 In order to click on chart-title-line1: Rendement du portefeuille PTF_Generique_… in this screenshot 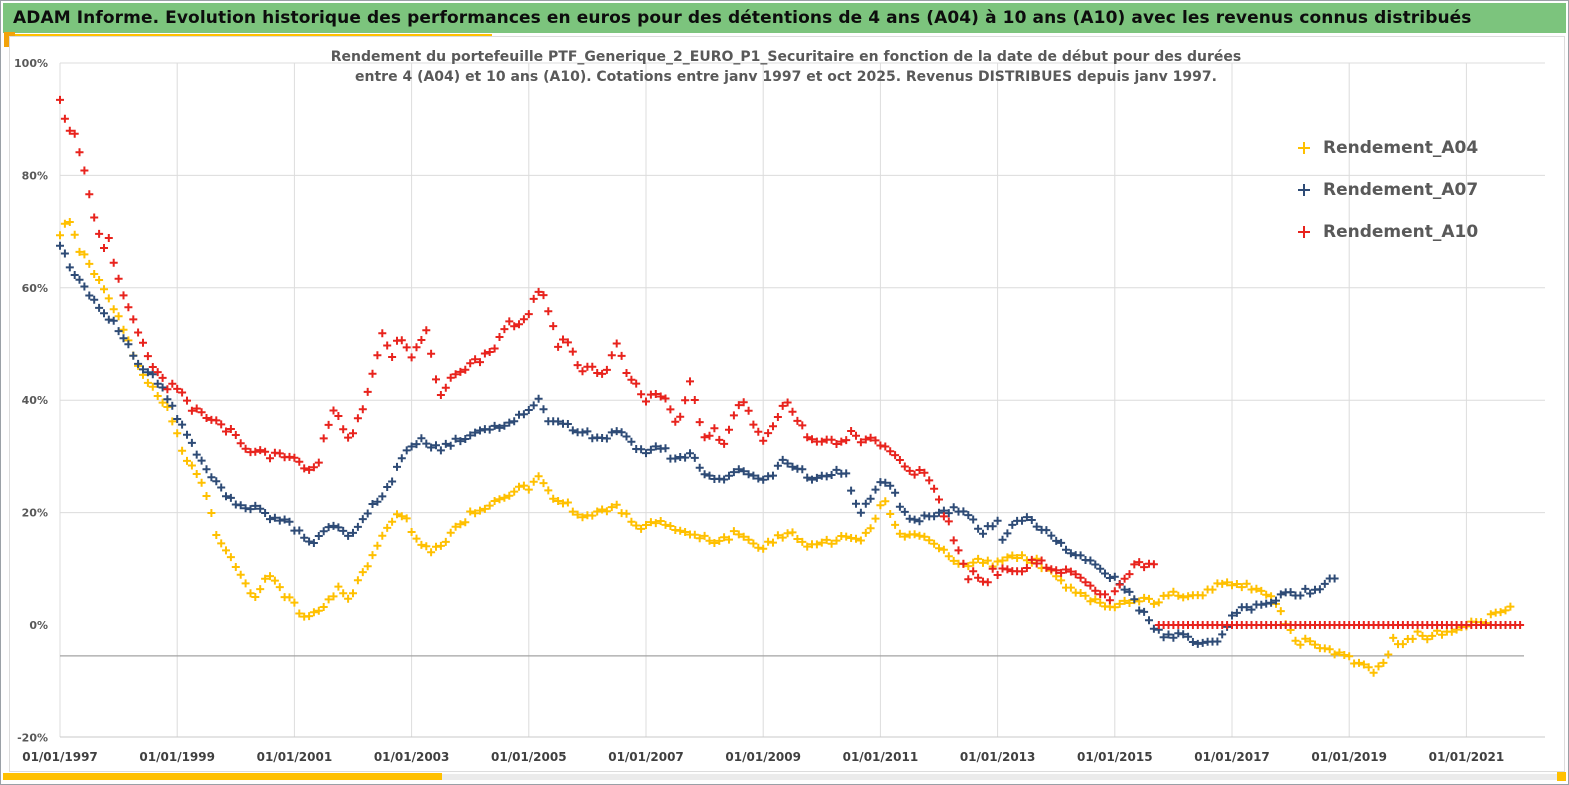, I will do `click(786, 57)`.